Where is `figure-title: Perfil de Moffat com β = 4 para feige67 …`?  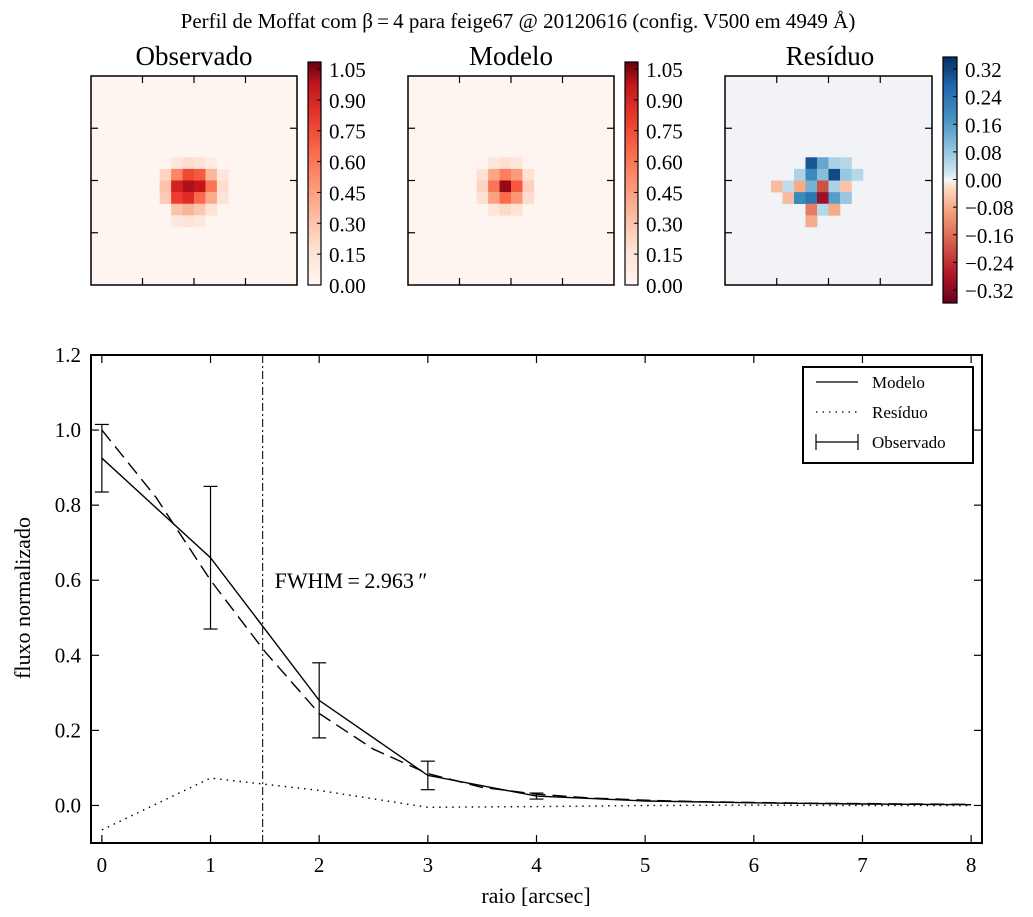 figure-title: Perfil de Moffat com β = 4 para feige67 … is located at coordinates (518, 21).